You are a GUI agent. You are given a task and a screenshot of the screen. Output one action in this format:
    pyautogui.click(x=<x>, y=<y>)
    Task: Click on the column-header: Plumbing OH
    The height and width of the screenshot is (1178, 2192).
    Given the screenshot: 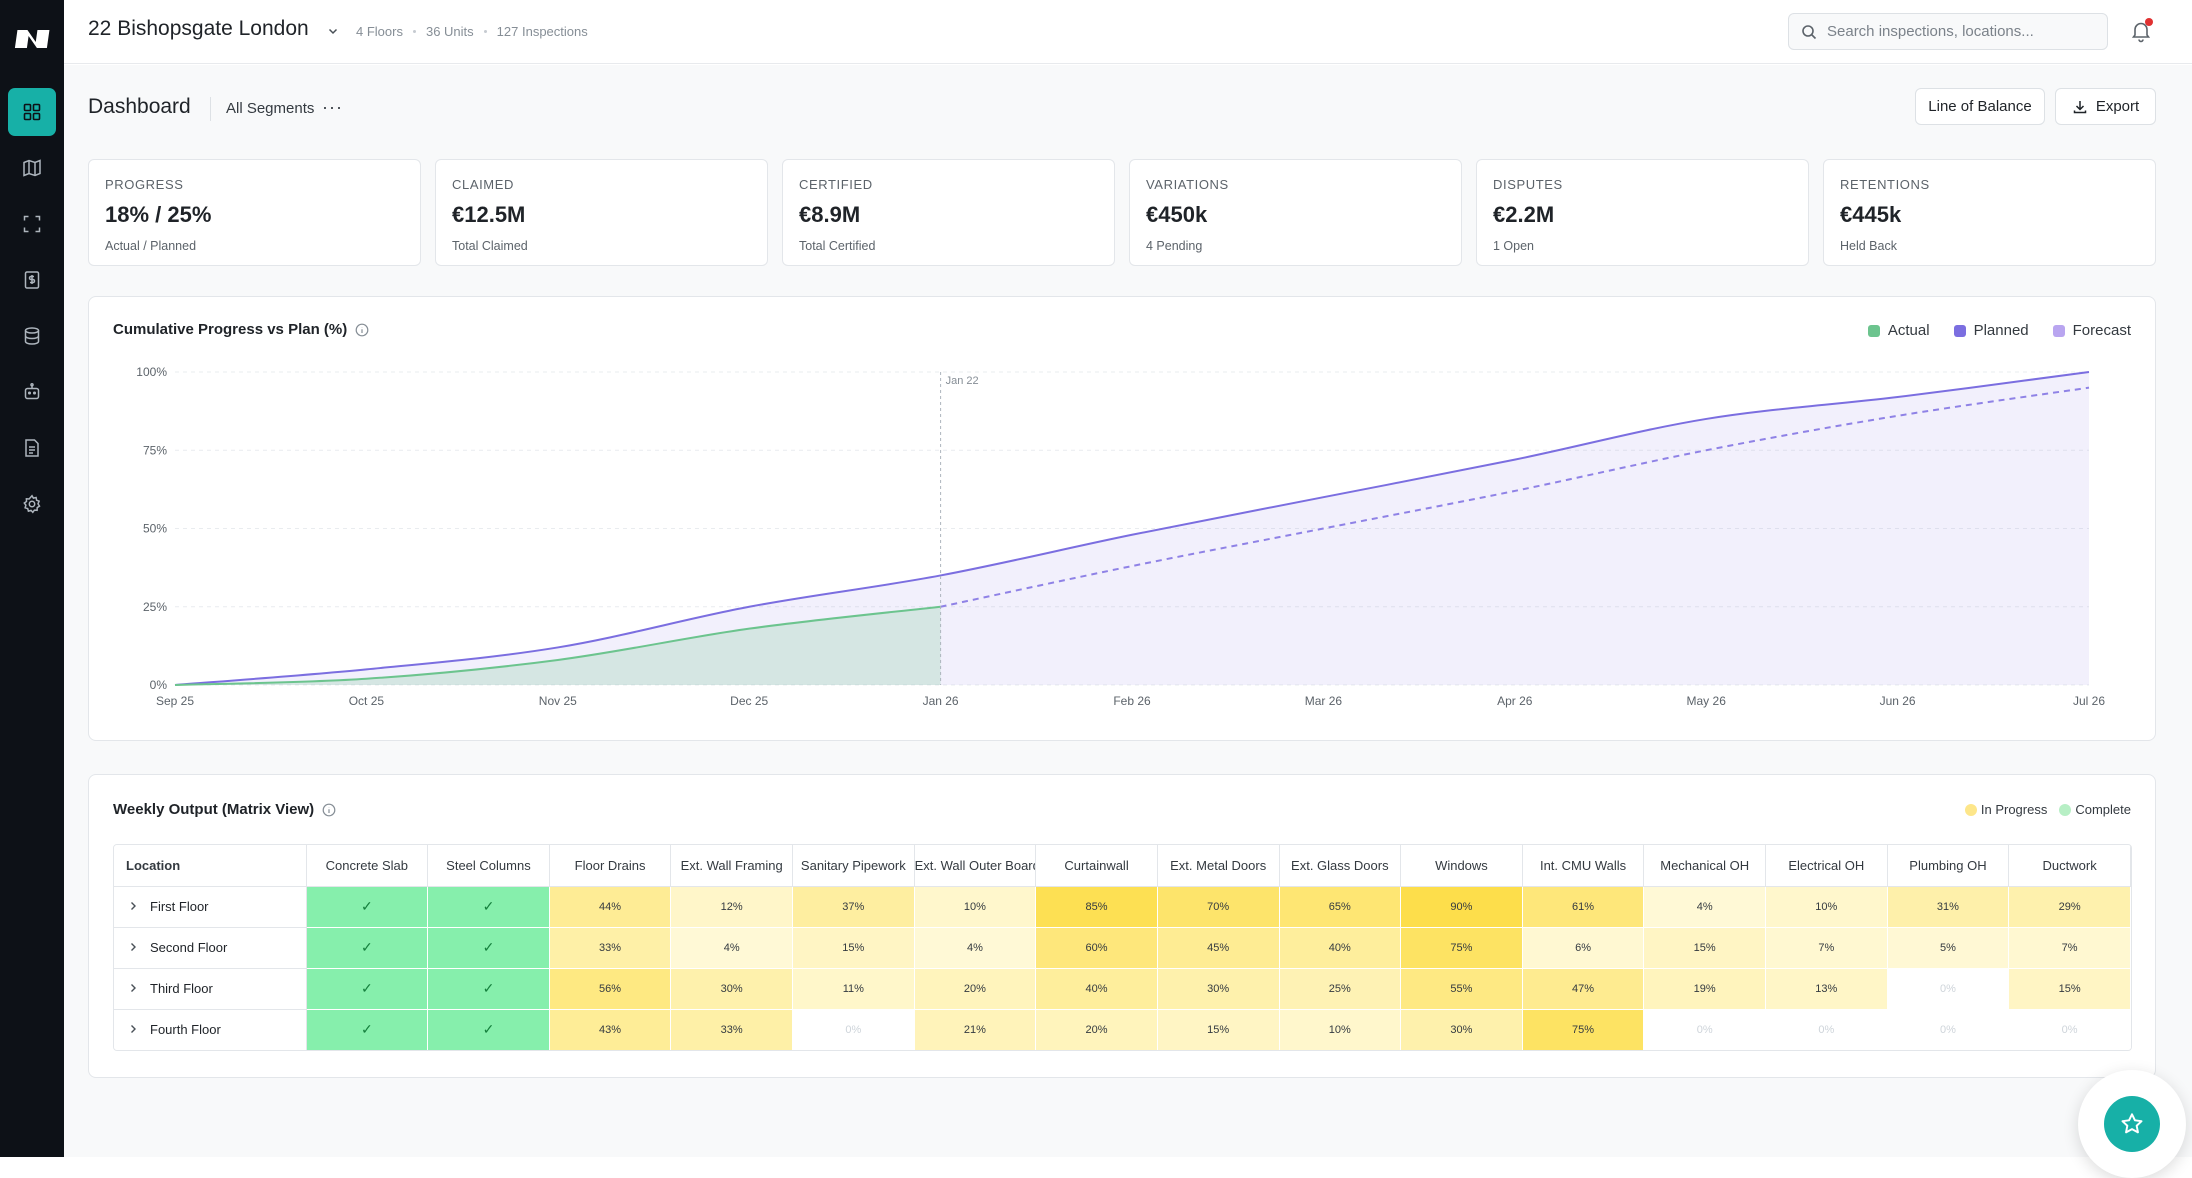 What is the action you would take?
    pyautogui.click(x=1948, y=866)
    